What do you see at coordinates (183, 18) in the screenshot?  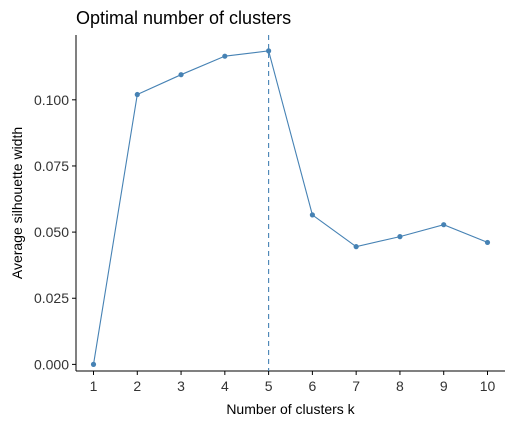 I see `chart-title: Optimal number of clusters` at bounding box center [183, 18].